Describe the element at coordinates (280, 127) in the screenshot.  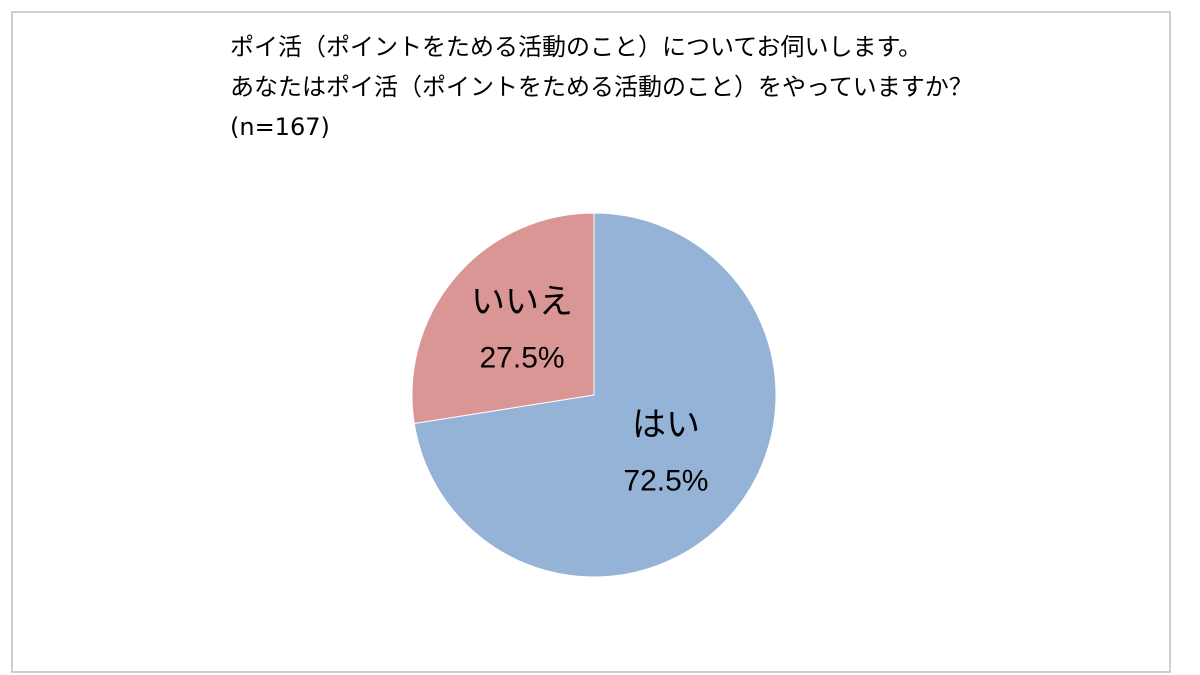
I see `chart-subtitle: (n=167)` at that location.